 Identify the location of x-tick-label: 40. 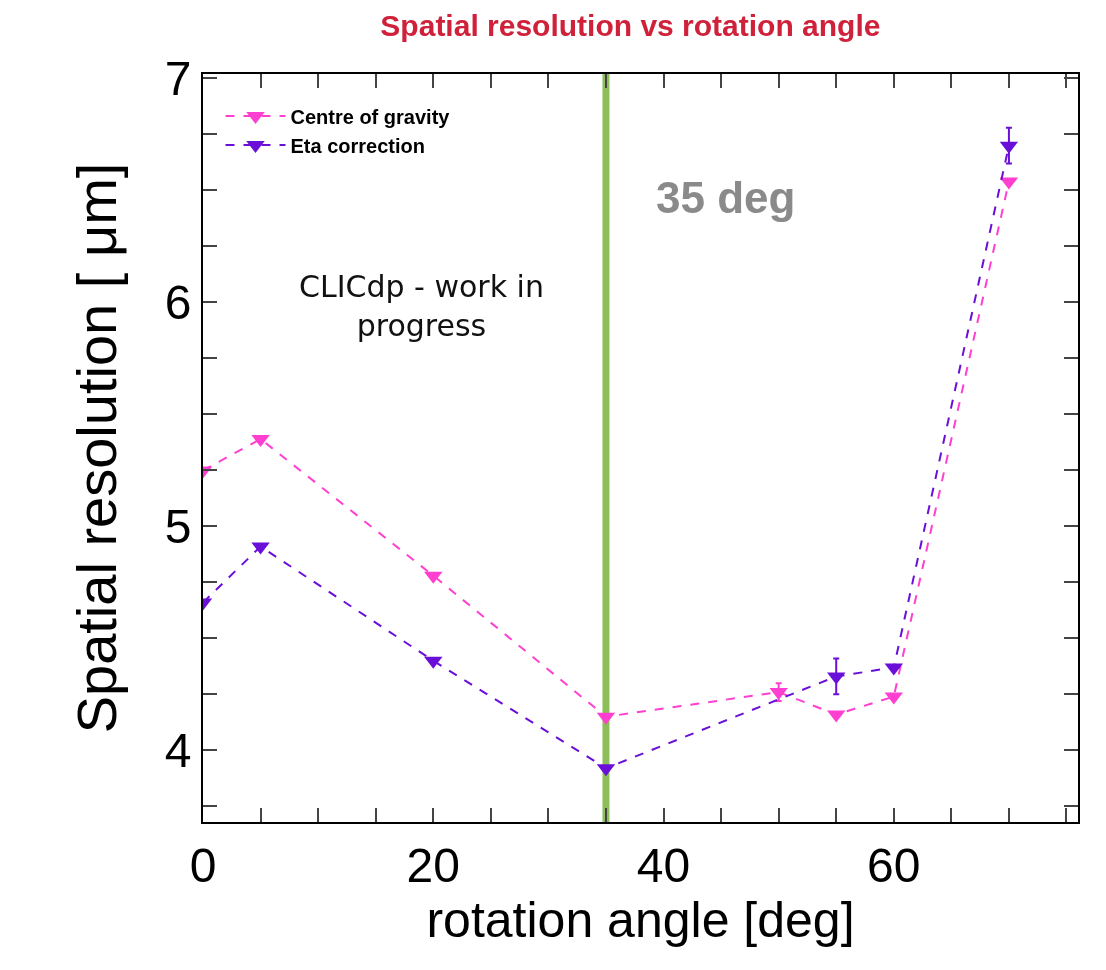
(663, 865).